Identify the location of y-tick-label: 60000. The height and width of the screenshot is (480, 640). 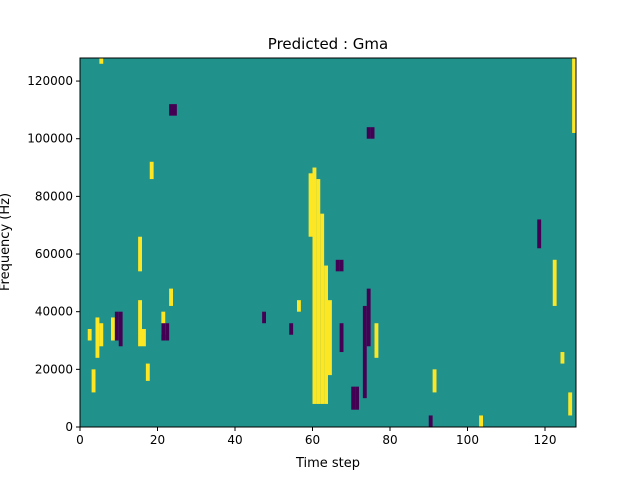
(54, 254).